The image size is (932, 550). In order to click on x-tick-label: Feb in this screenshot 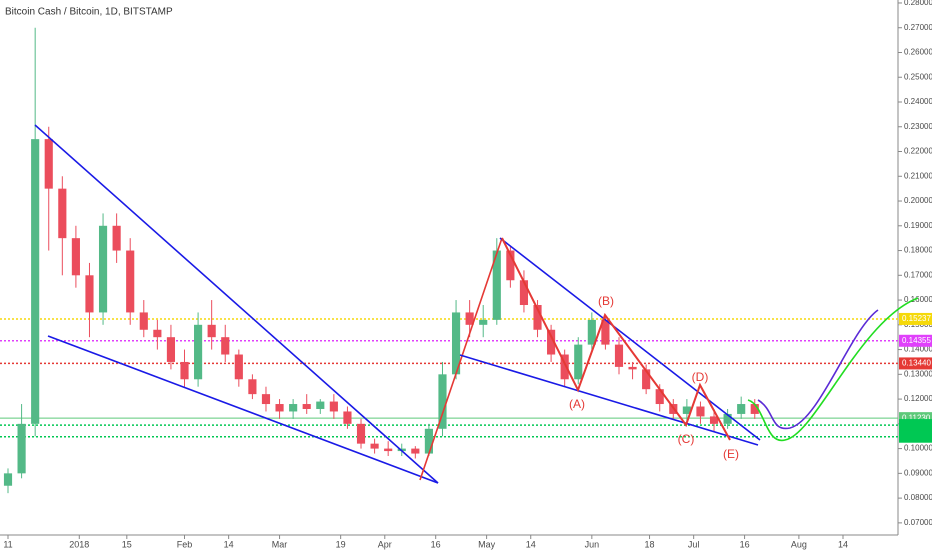, I will do `click(185, 544)`.